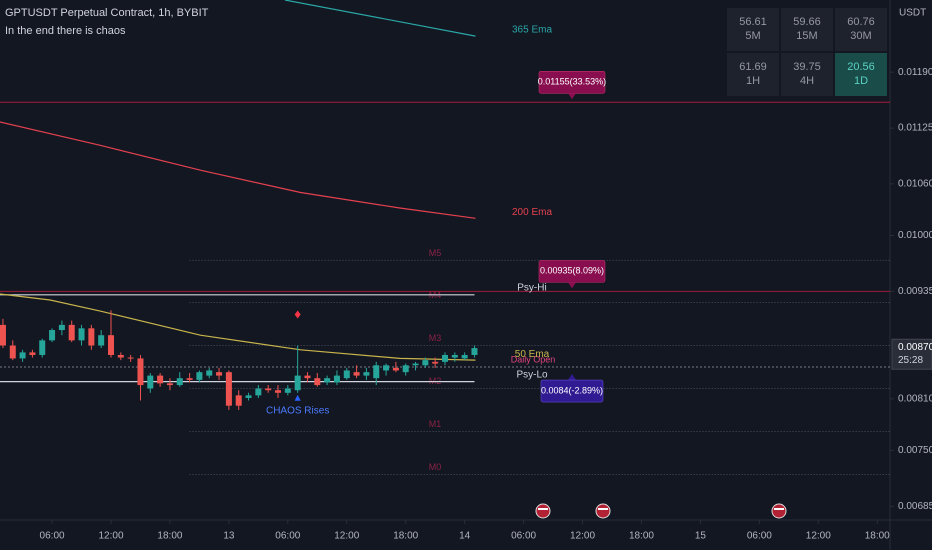  Describe the element at coordinates (807, 22) in the screenshot. I see `rsi-value: 59.66` at that location.